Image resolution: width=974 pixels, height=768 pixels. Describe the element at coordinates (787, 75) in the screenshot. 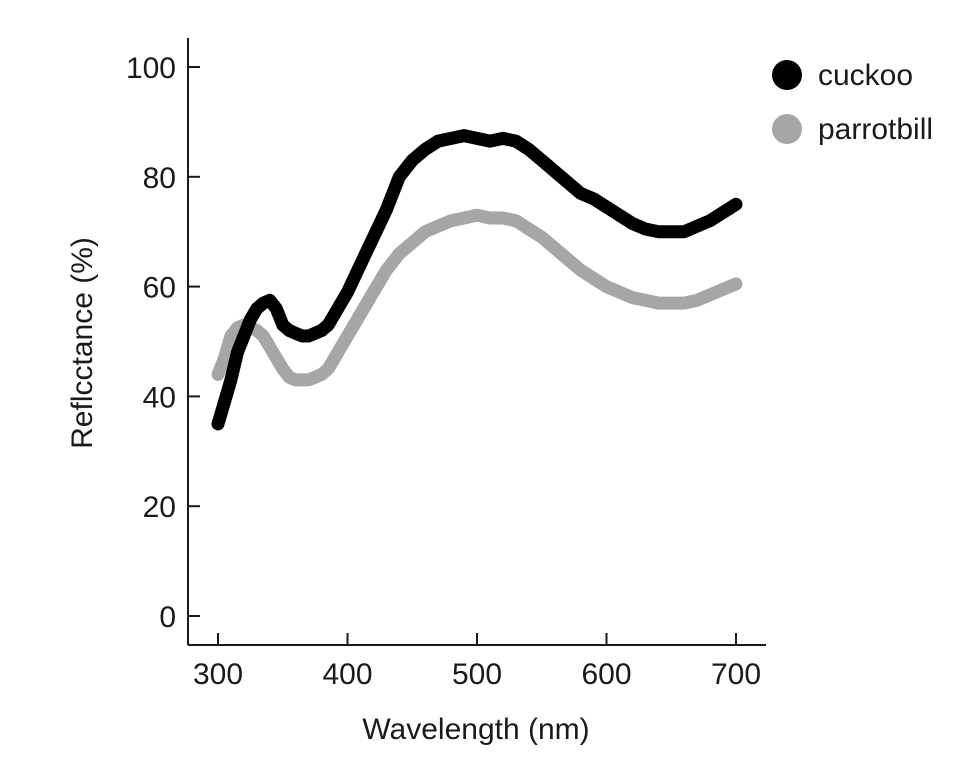

I see `legend-swatch-cuckoo` at that location.